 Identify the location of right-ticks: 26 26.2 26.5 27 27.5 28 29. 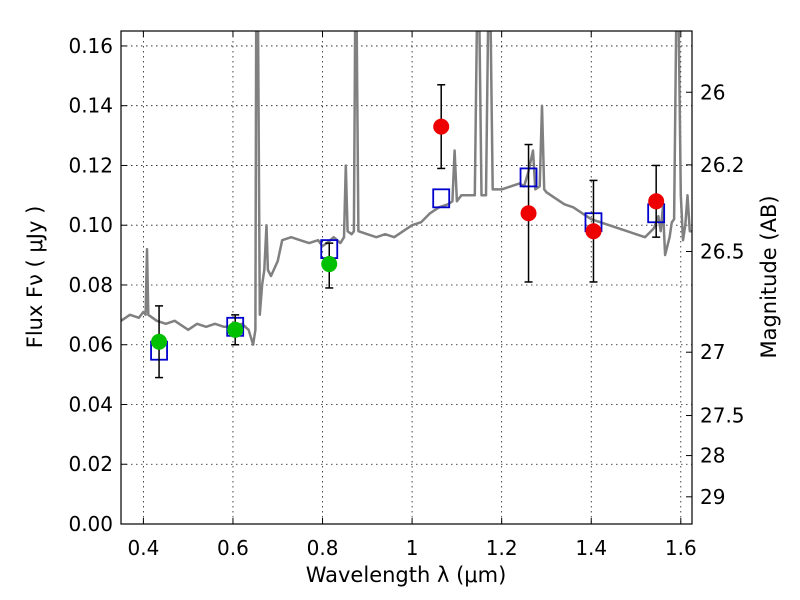
(715, 294).